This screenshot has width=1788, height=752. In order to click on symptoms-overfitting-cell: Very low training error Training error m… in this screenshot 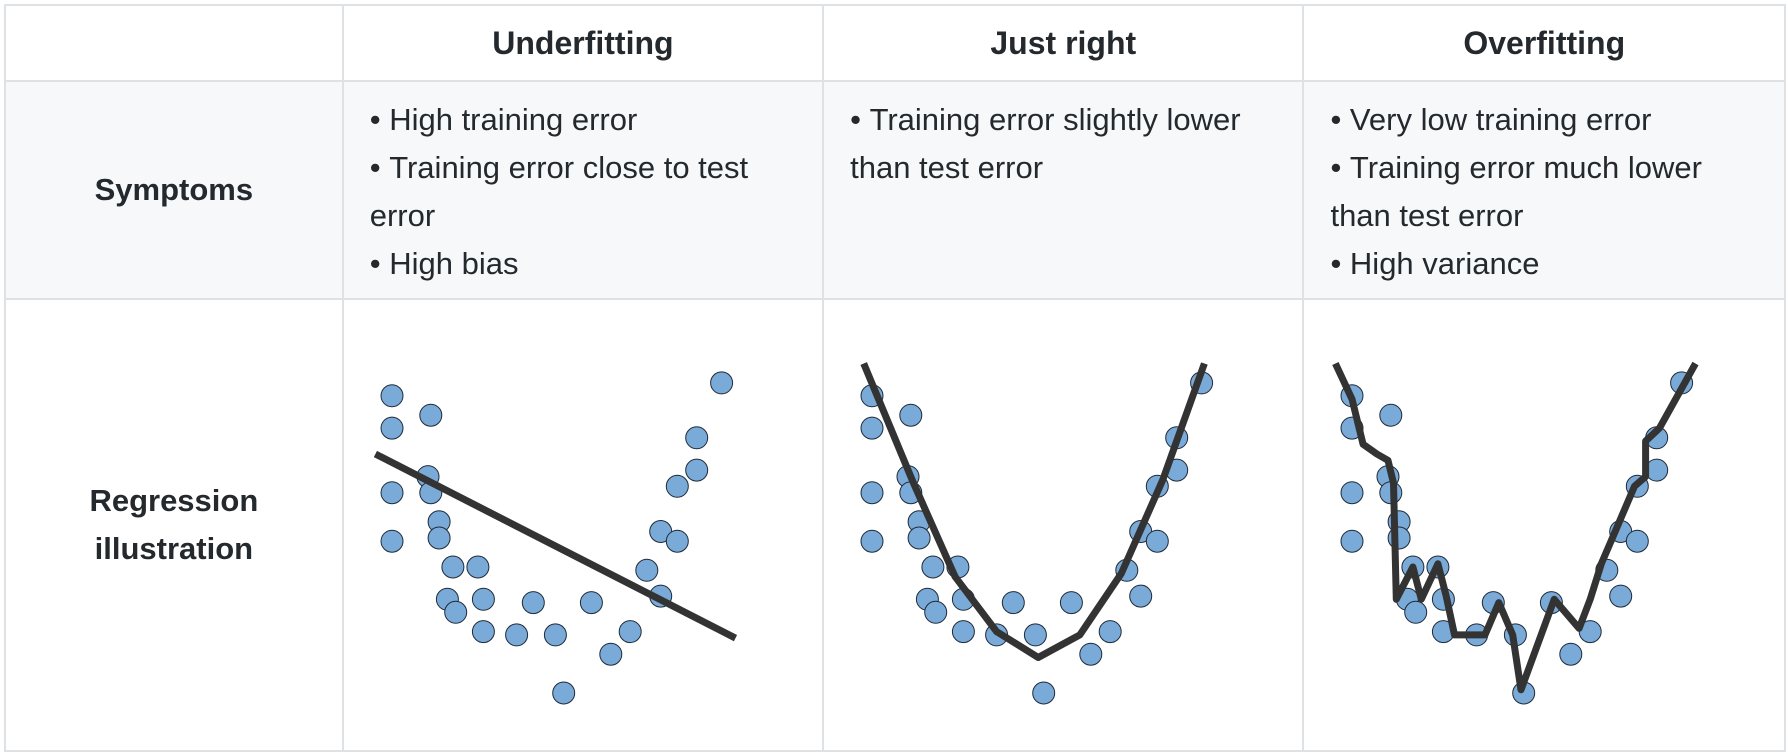, I will do `click(1544, 190)`.